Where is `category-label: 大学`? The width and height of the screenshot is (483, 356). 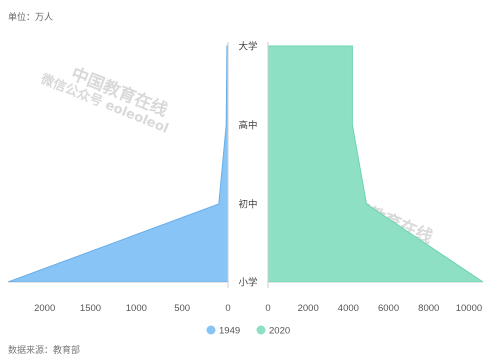 category-label: 大学 is located at coordinates (247, 47).